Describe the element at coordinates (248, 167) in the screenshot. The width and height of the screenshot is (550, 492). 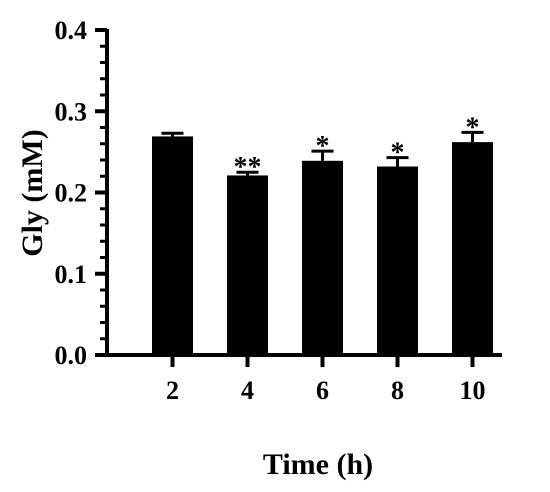
I see `significance-marker: **` at that location.